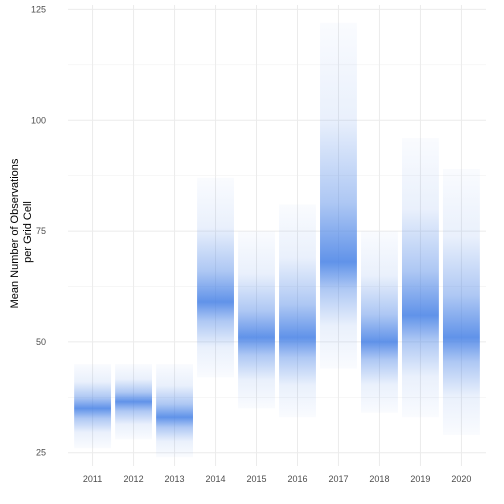 This screenshot has width=504, height=504. I want to click on x-tick-label: 2011, so click(92, 479).